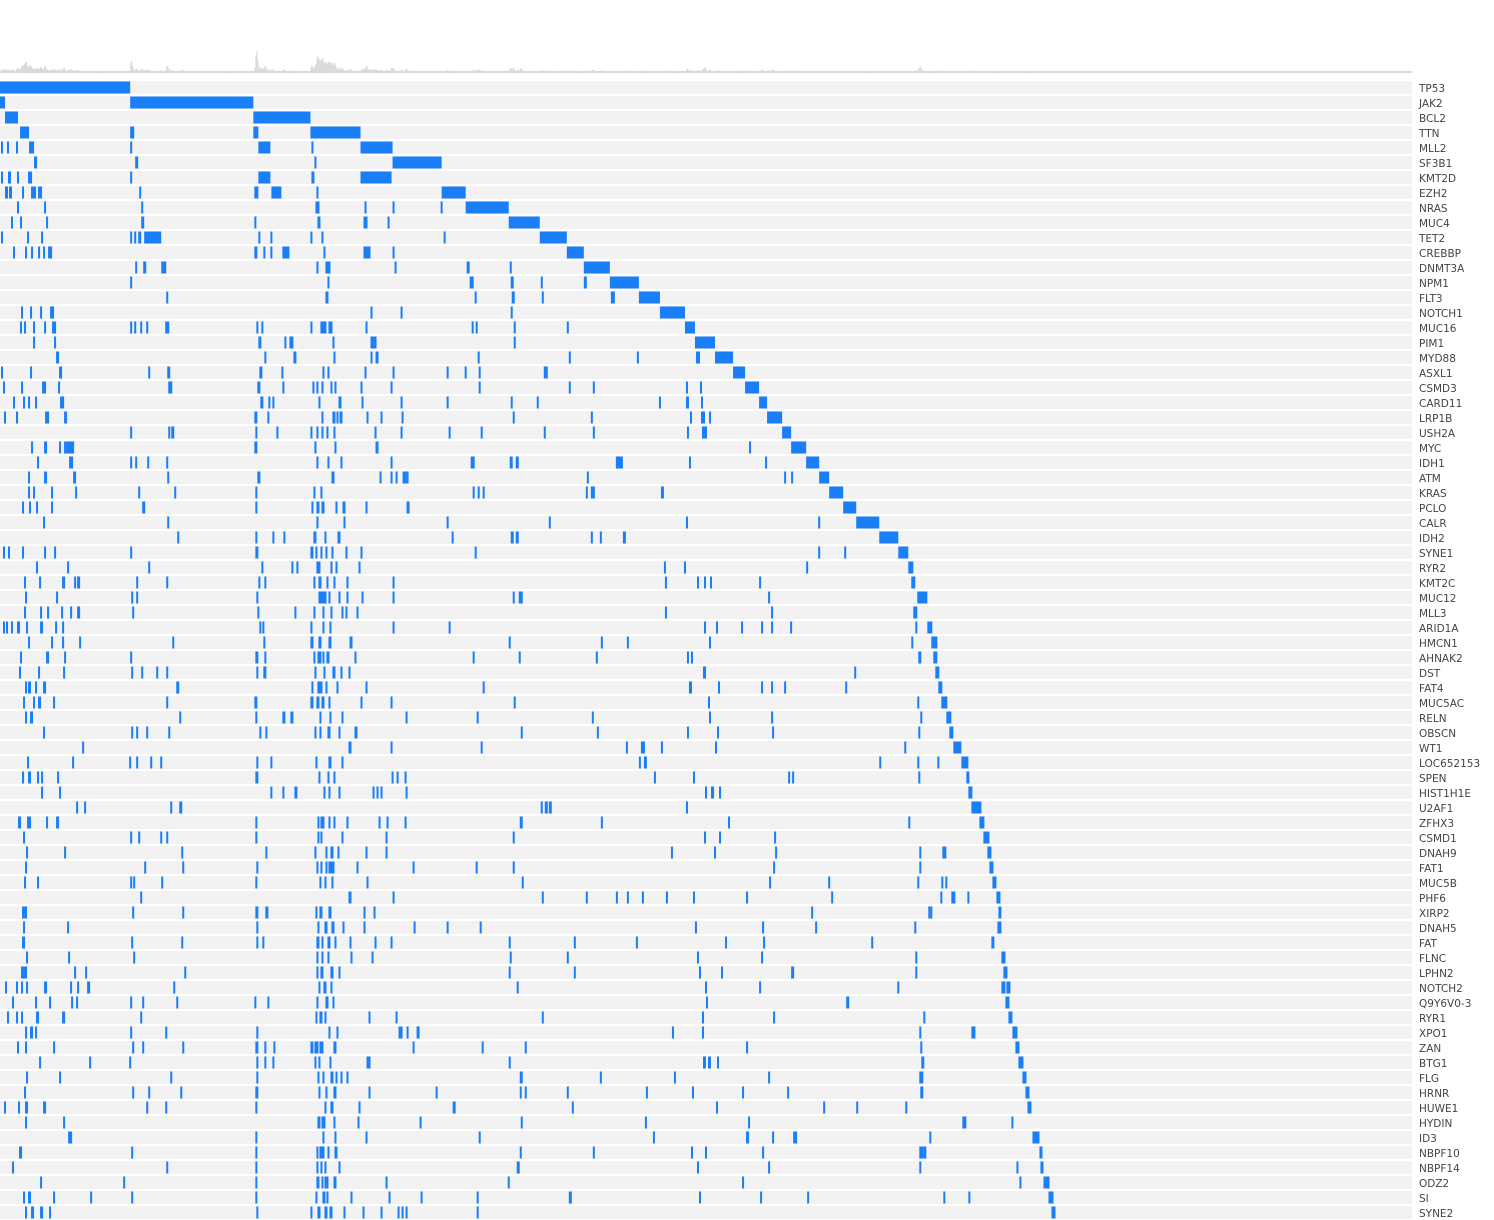 The width and height of the screenshot is (1494, 1220). What do you see at coordinates (1436, 974) in the screenshot?
I see `gene-label: LPHN2` at bounding box center [1436, 974].